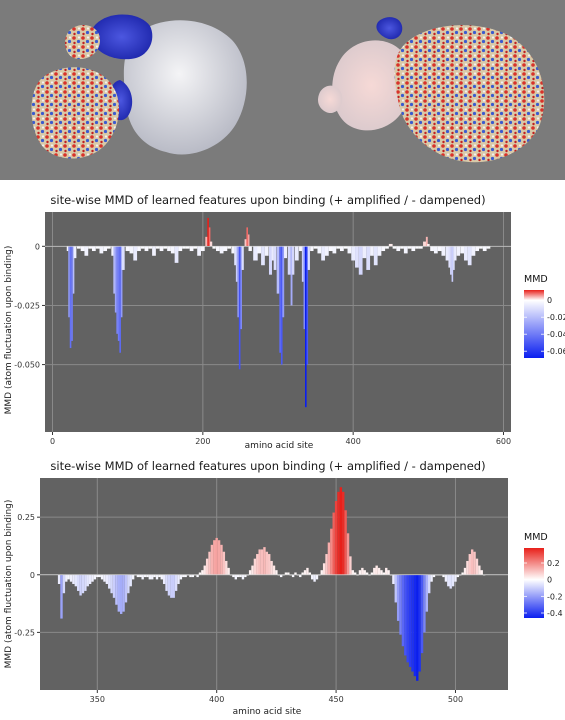  What do you see at coordinates (27, 305) in the screenshot?
I see `y-tick-label: -0.025` at bounding box center [27, 305].